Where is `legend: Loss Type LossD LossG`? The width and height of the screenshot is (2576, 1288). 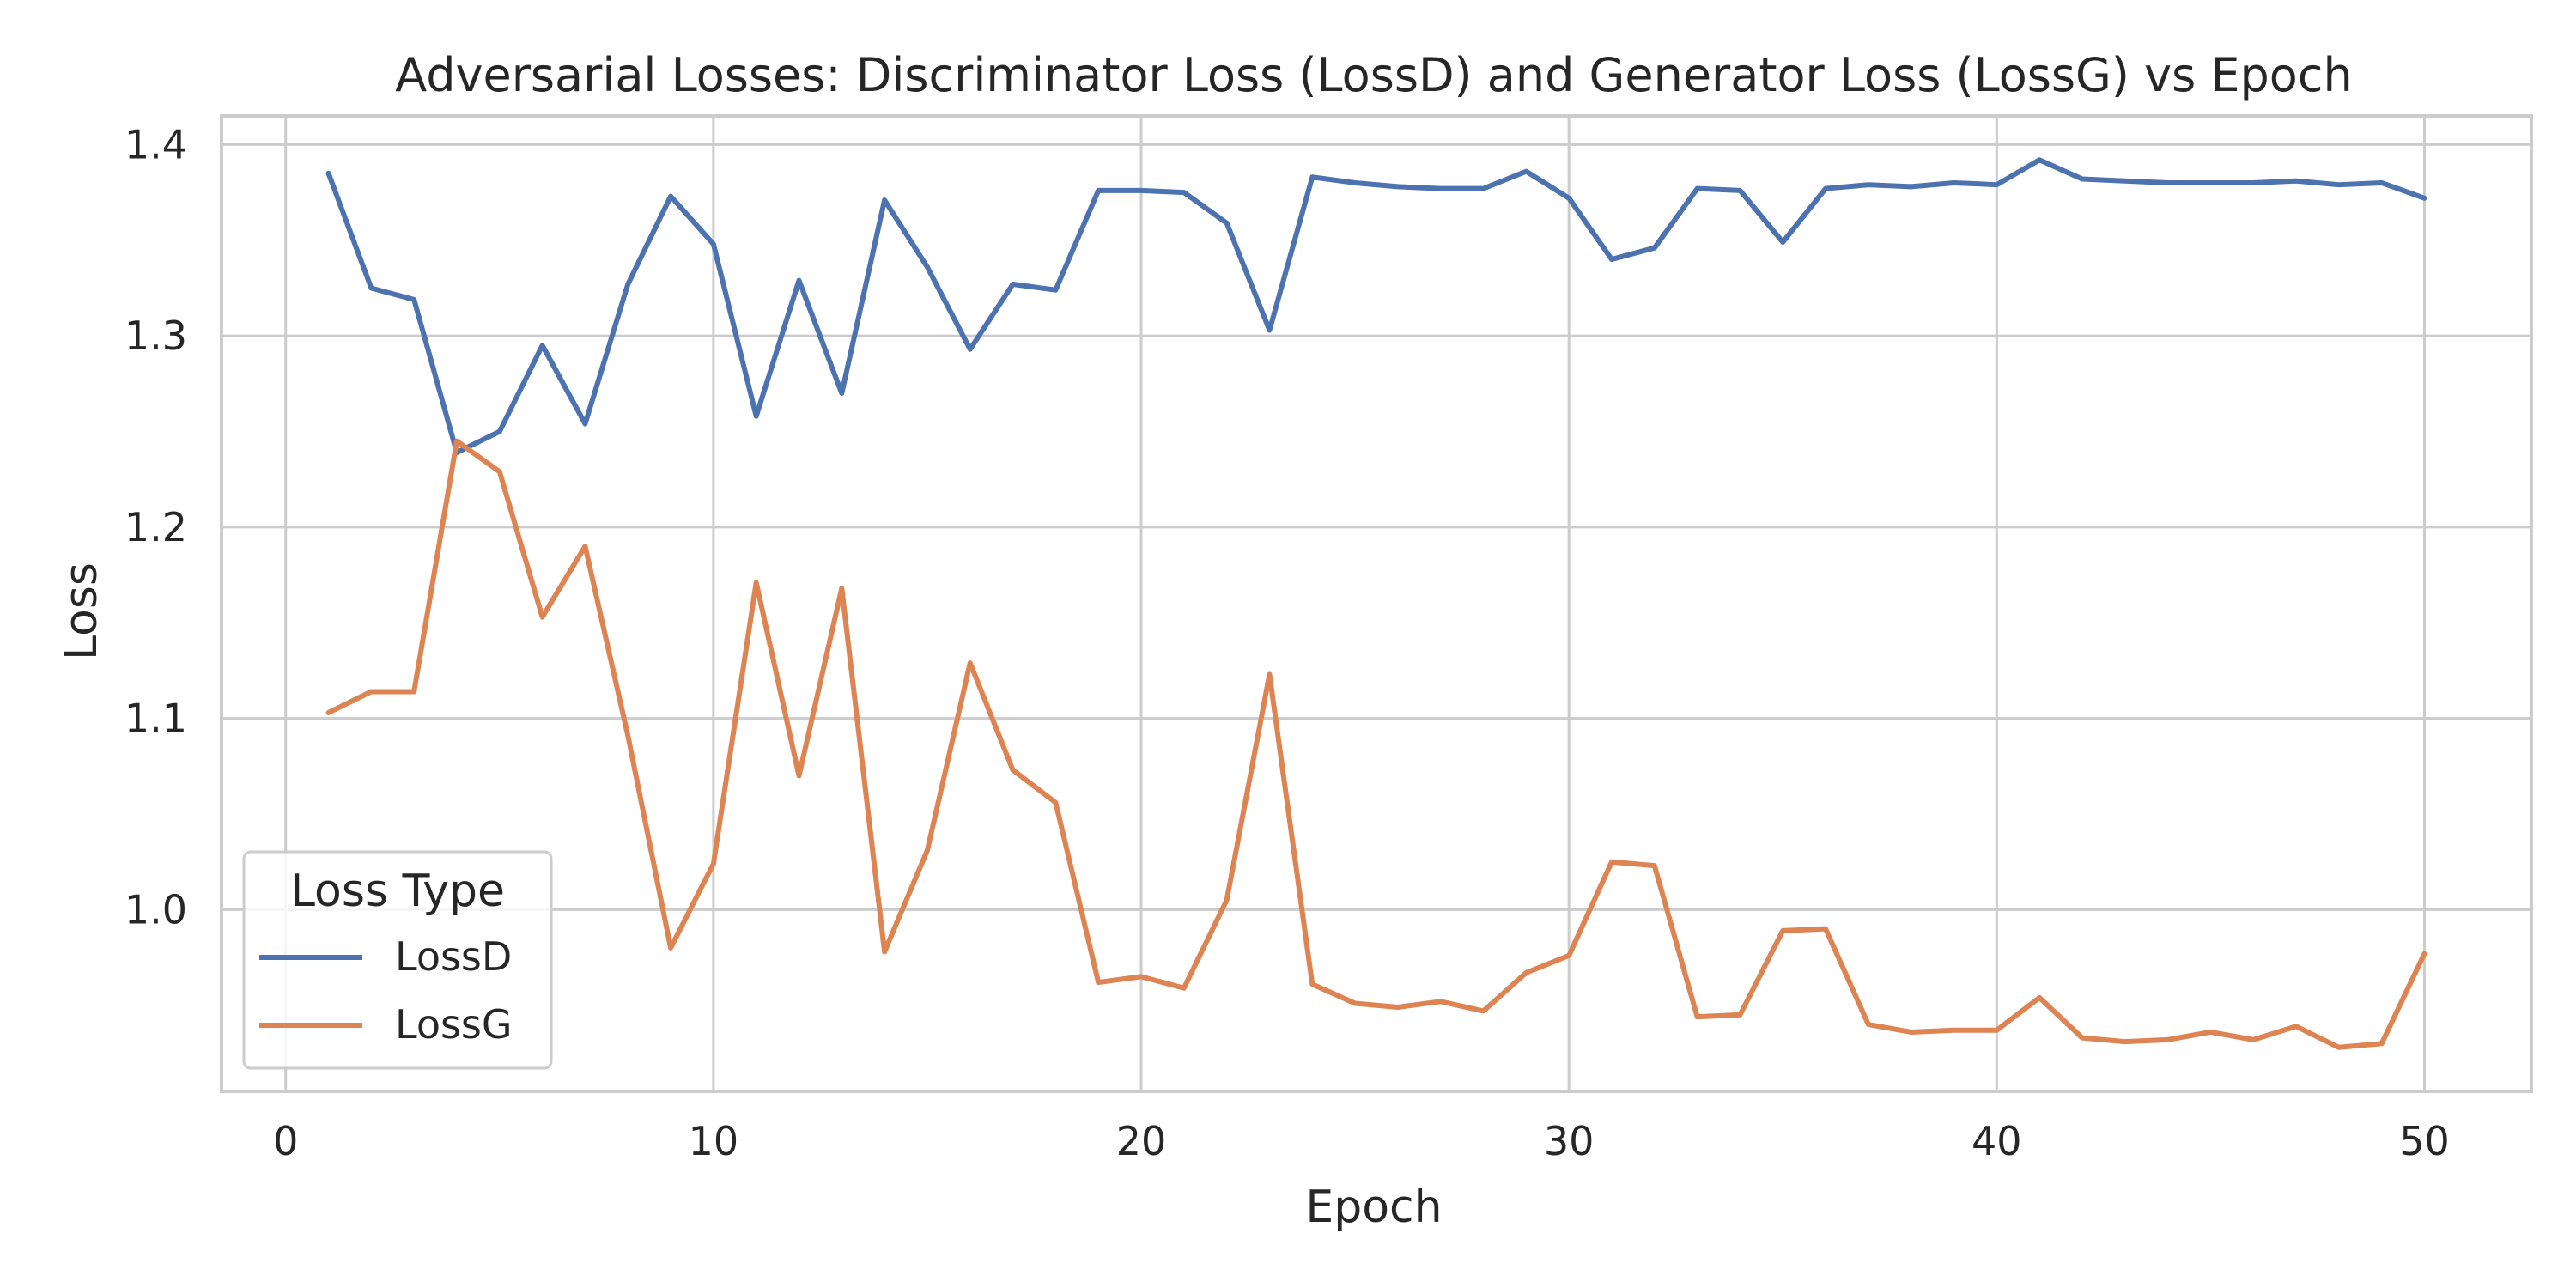
legend: Loss Type LossD LossG is located at coordinates (398, 960).